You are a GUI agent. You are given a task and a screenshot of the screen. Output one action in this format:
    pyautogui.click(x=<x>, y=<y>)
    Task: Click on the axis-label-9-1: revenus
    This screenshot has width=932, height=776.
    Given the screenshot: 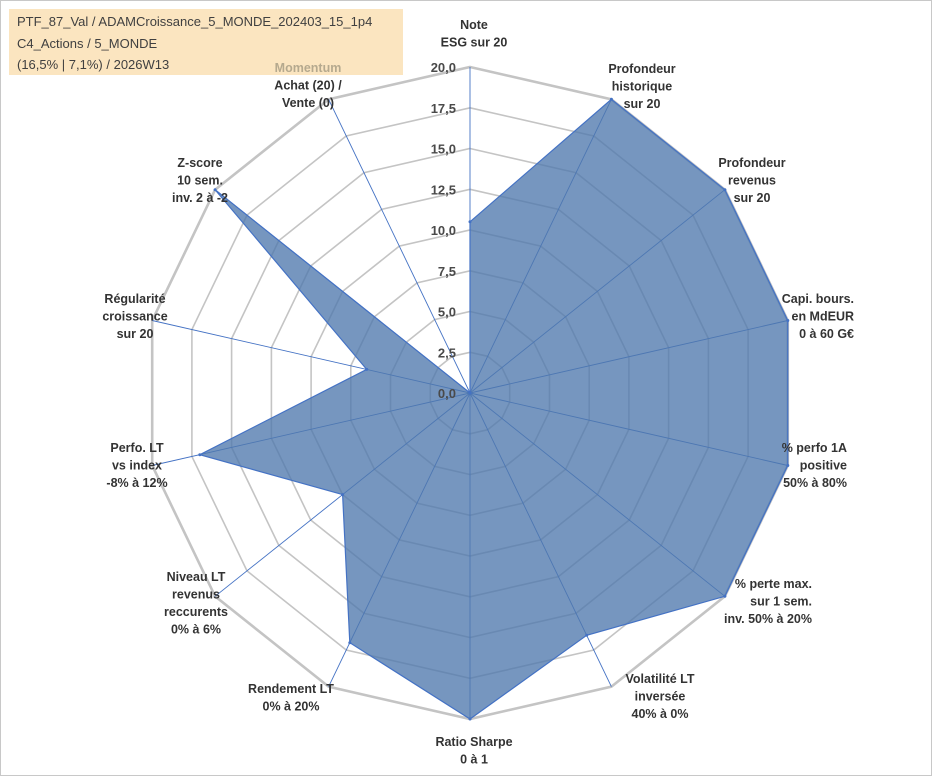 What is the action you would take?
    pyautogui.click(x=196, y=595)
    